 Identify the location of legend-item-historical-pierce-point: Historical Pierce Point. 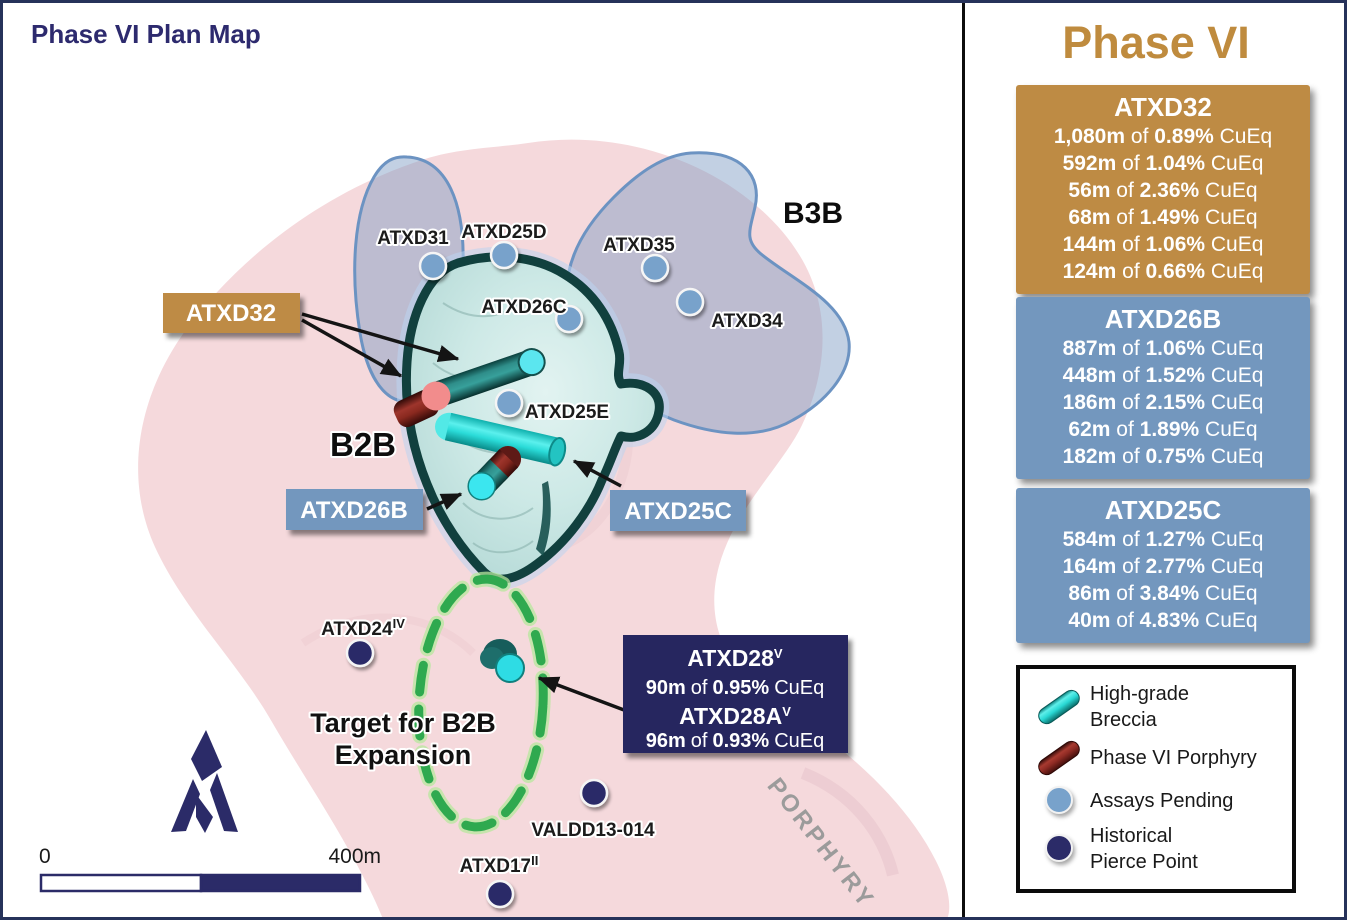
(1158, 849).